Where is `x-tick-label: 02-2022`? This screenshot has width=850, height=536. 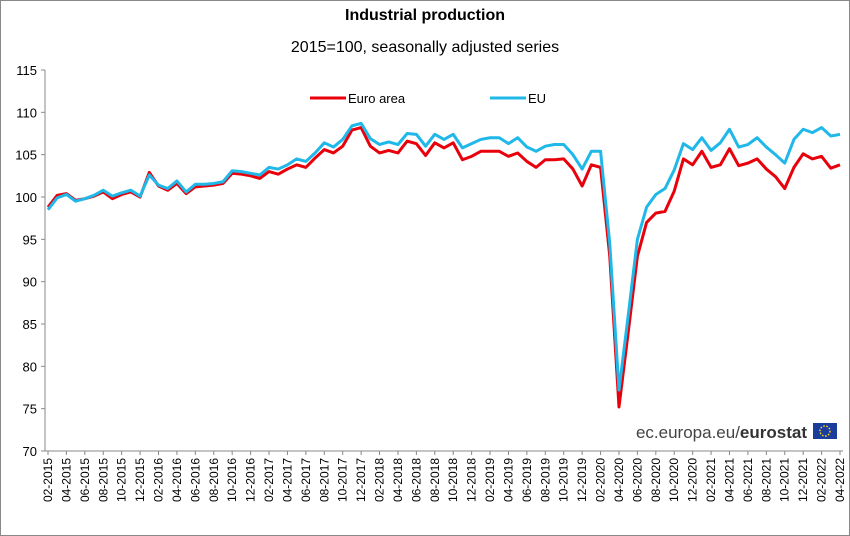 x-tick-label: 02-2022 is located at coordinates (822, 480).